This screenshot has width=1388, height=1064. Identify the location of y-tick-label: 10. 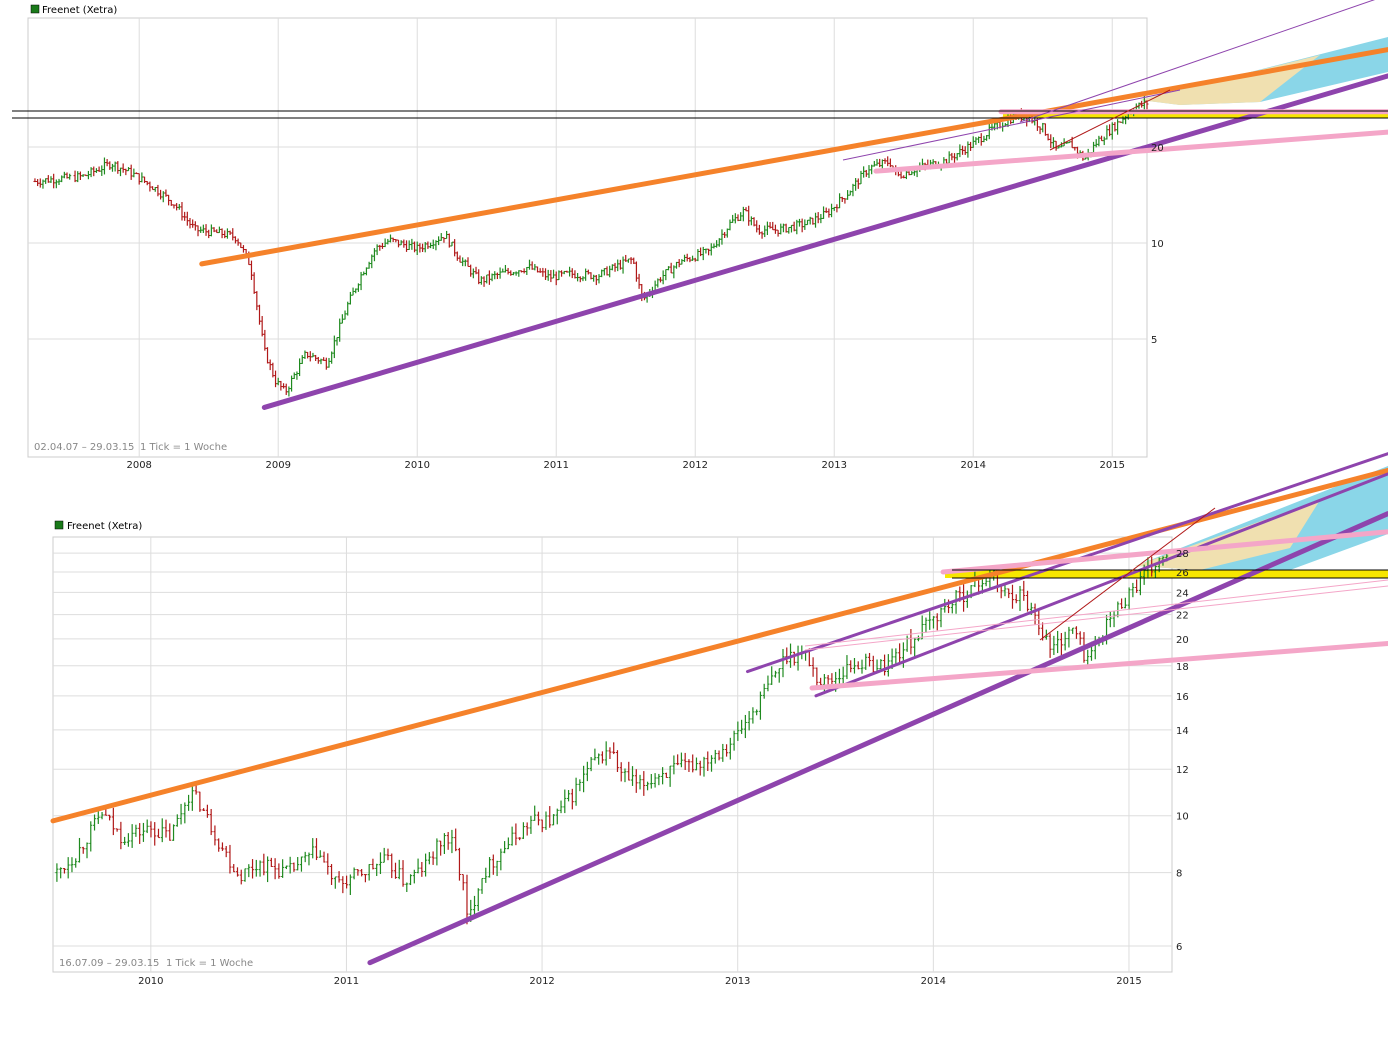
(1157, 244).